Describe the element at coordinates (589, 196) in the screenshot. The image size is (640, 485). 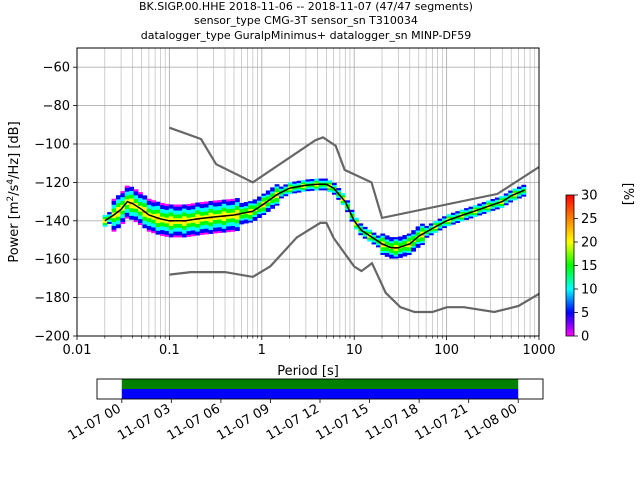
I see `colorbar-tick-label: 30` at that location.